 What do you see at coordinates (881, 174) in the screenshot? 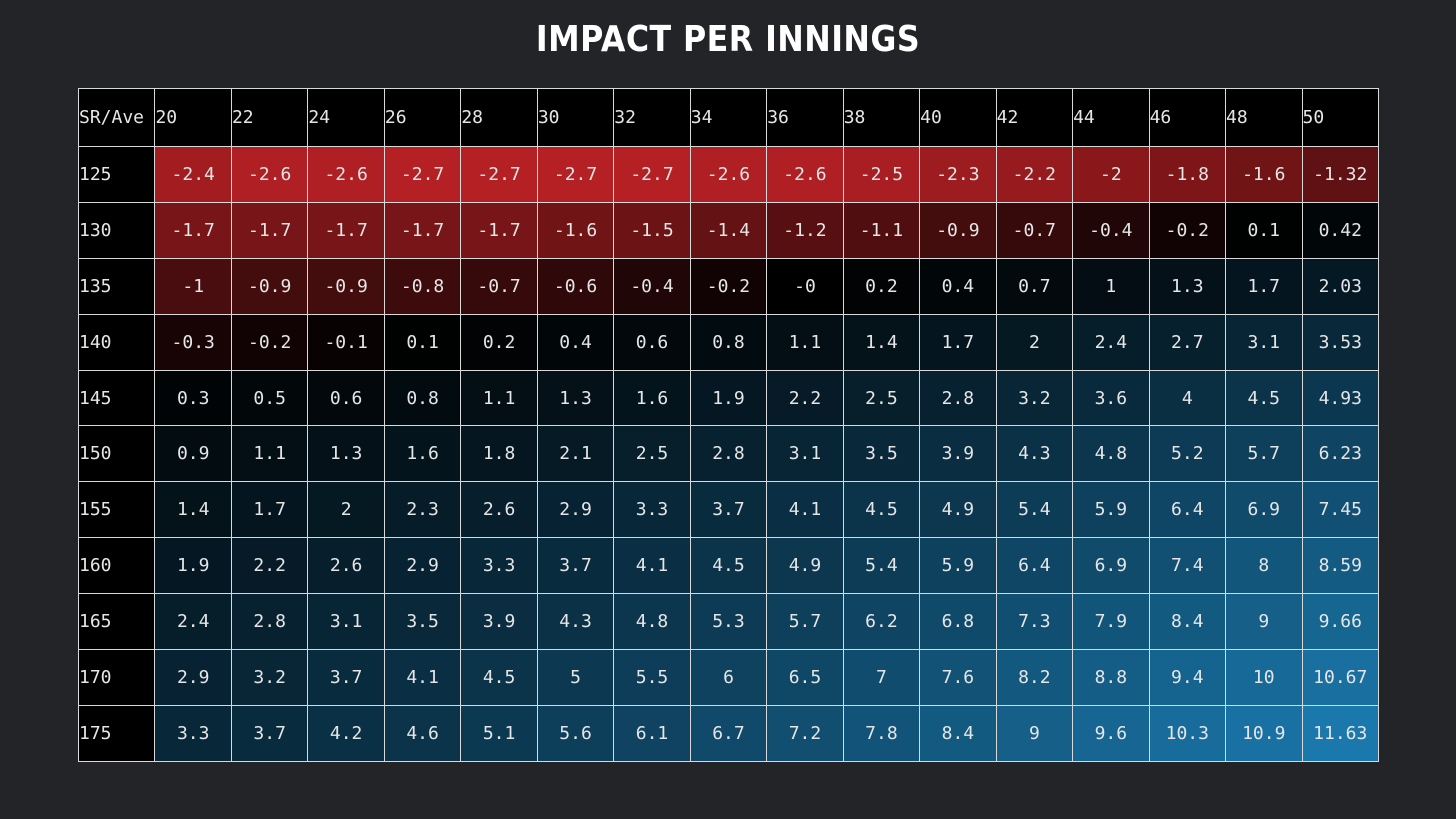
I see `heatmap-cell: -2.5` at bounding box center [881, 174].